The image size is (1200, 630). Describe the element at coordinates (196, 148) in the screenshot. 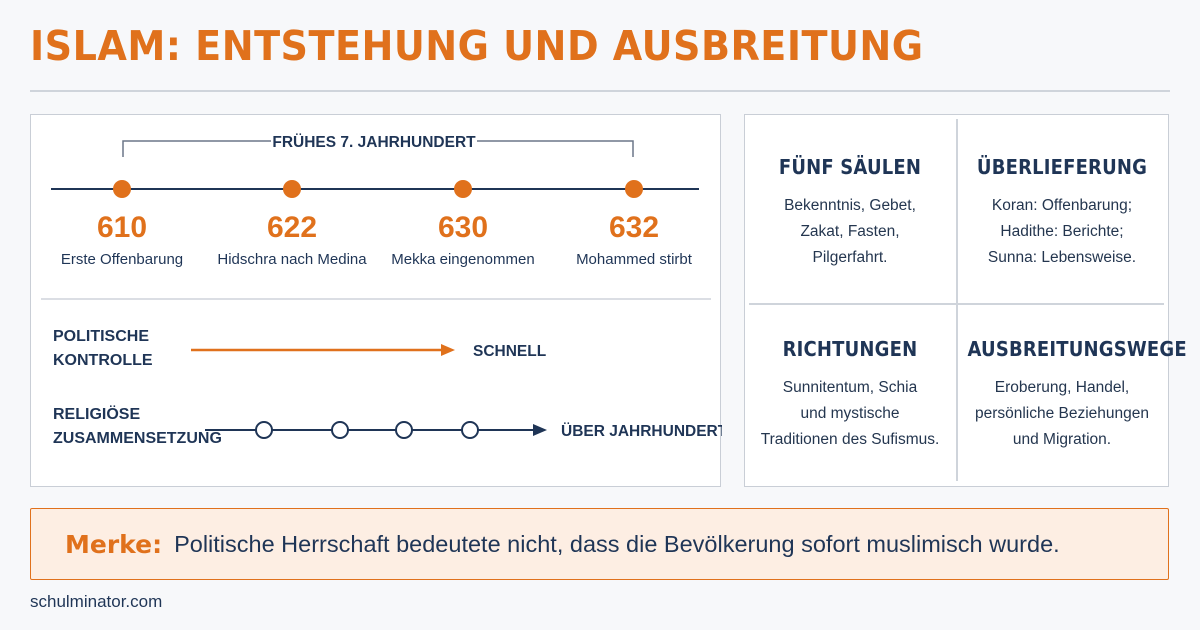

I see `bracket-left` at that location.